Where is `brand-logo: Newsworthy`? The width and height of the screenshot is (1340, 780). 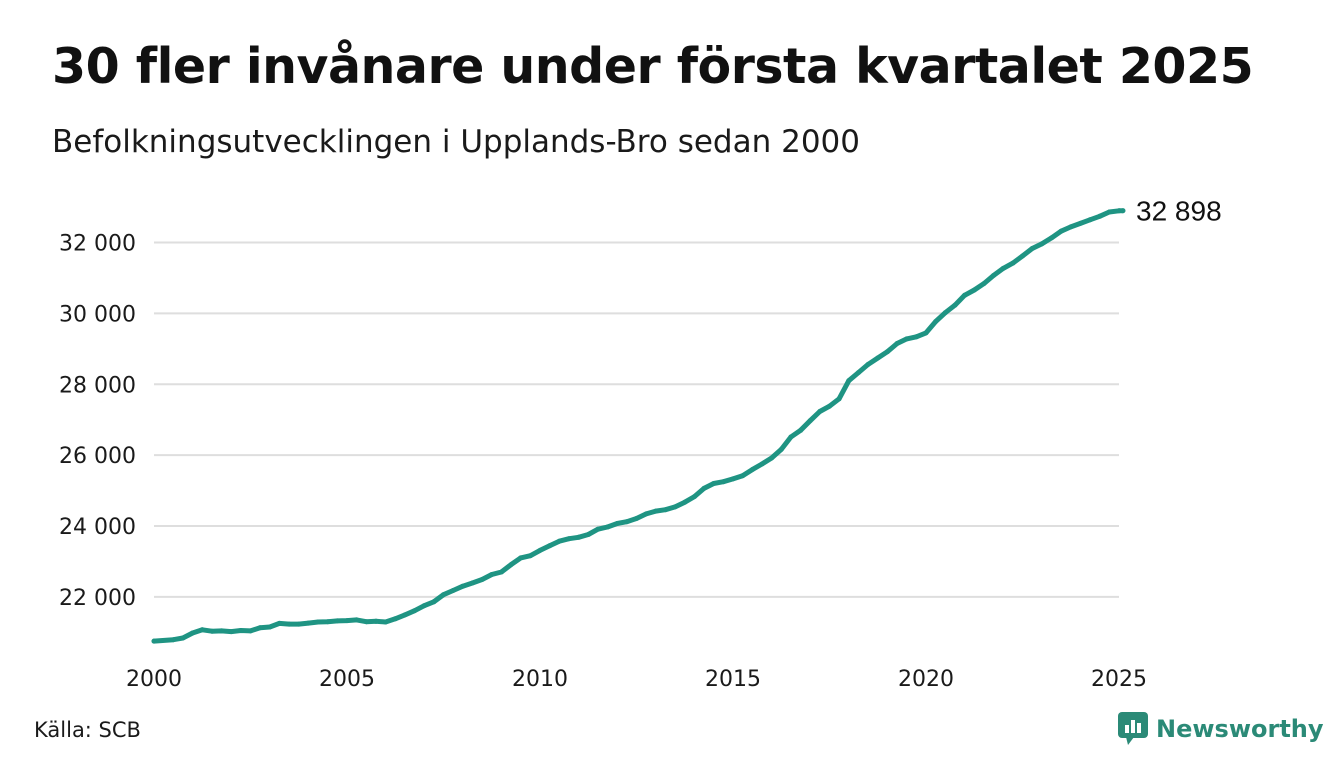 brand-logo: Newsworthy is located at coordinates (1221, 729).